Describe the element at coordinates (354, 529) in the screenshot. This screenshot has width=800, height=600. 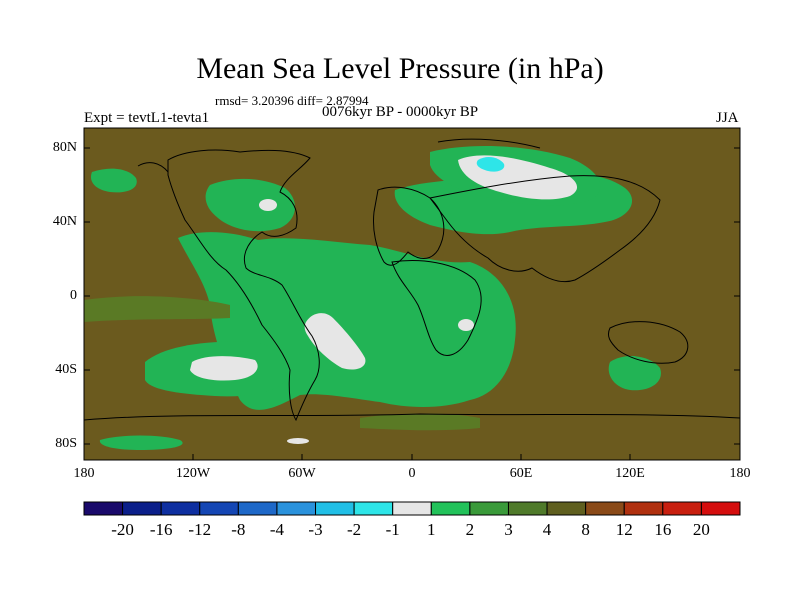
I see `colorbar-label: -2` at that location.